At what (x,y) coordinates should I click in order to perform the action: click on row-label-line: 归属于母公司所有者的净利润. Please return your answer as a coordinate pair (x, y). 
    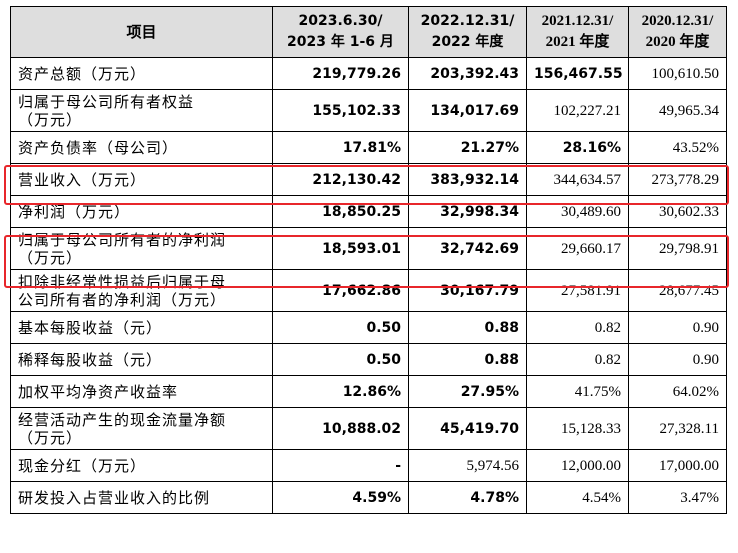
    Looking at the image, I should click on (122, 239).